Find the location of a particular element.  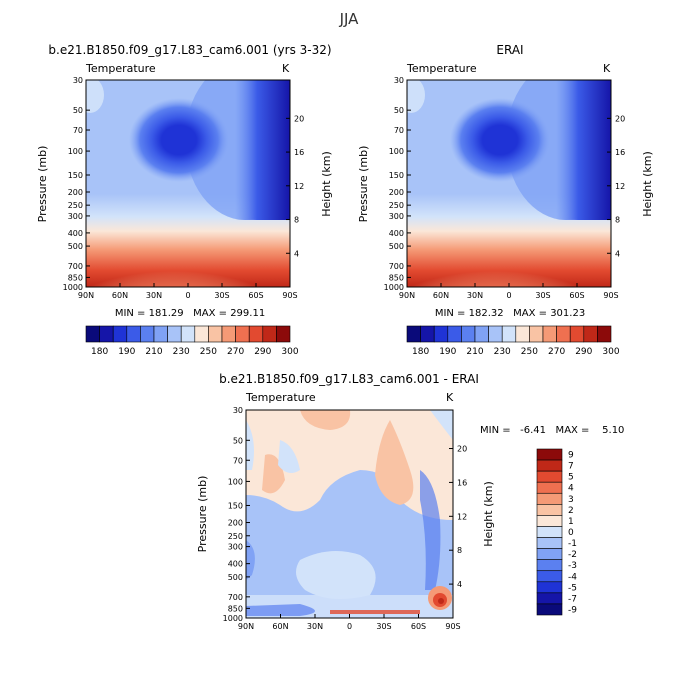

colorbar-label: -1 is located at coordinates (572, 544).